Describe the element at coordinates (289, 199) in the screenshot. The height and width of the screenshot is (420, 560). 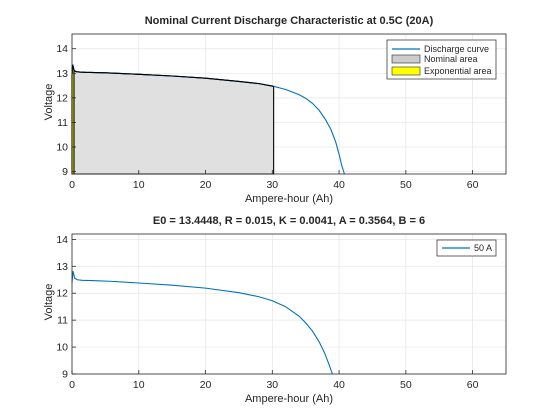
I see `chart-1-xlabel: Ampere-hour (Ah)` at that location.